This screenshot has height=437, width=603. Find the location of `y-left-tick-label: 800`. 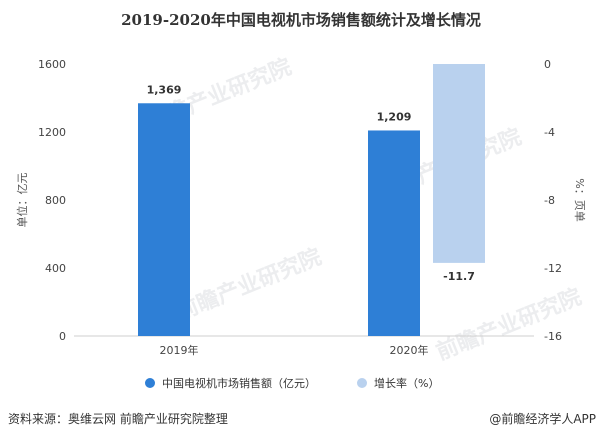

y-left-tick-label: 800 is located at coordinates (55, 200).